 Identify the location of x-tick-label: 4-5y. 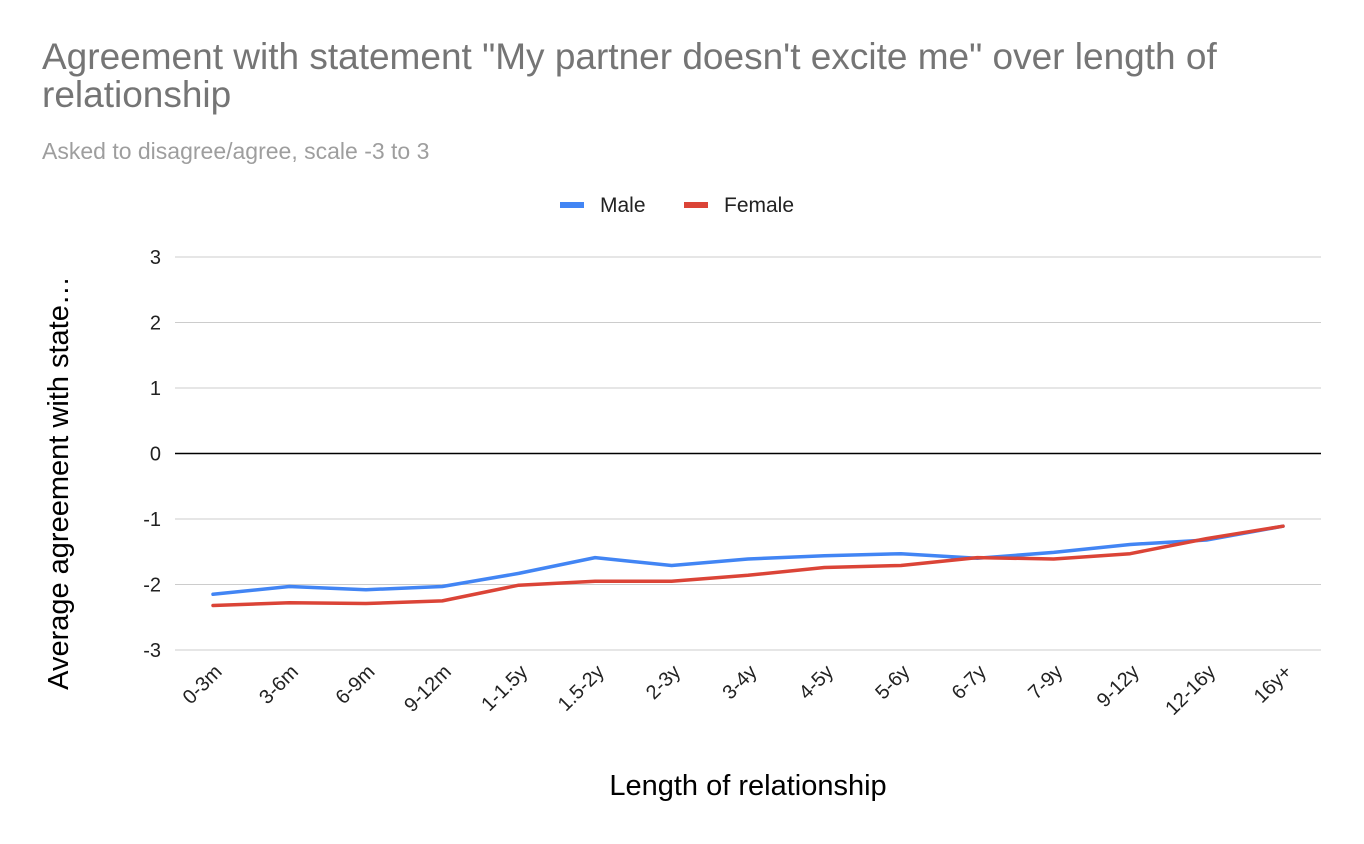
(816, 682).